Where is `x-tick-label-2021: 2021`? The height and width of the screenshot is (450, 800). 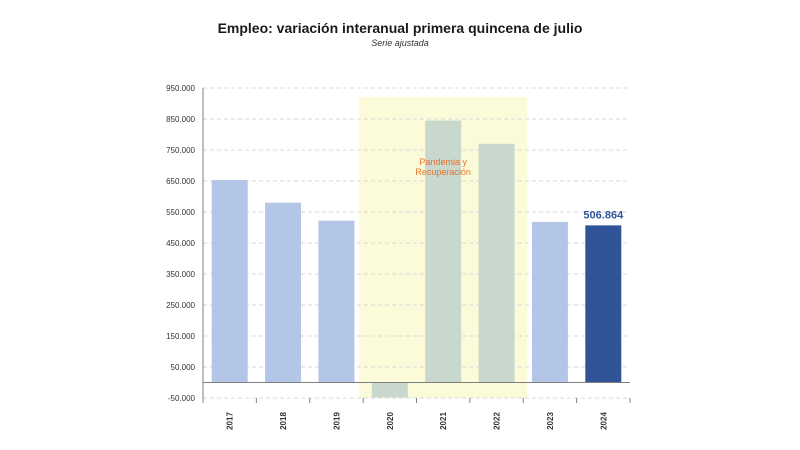
x-tick-label-2021: 2021 is located at coordinates (443, 421).